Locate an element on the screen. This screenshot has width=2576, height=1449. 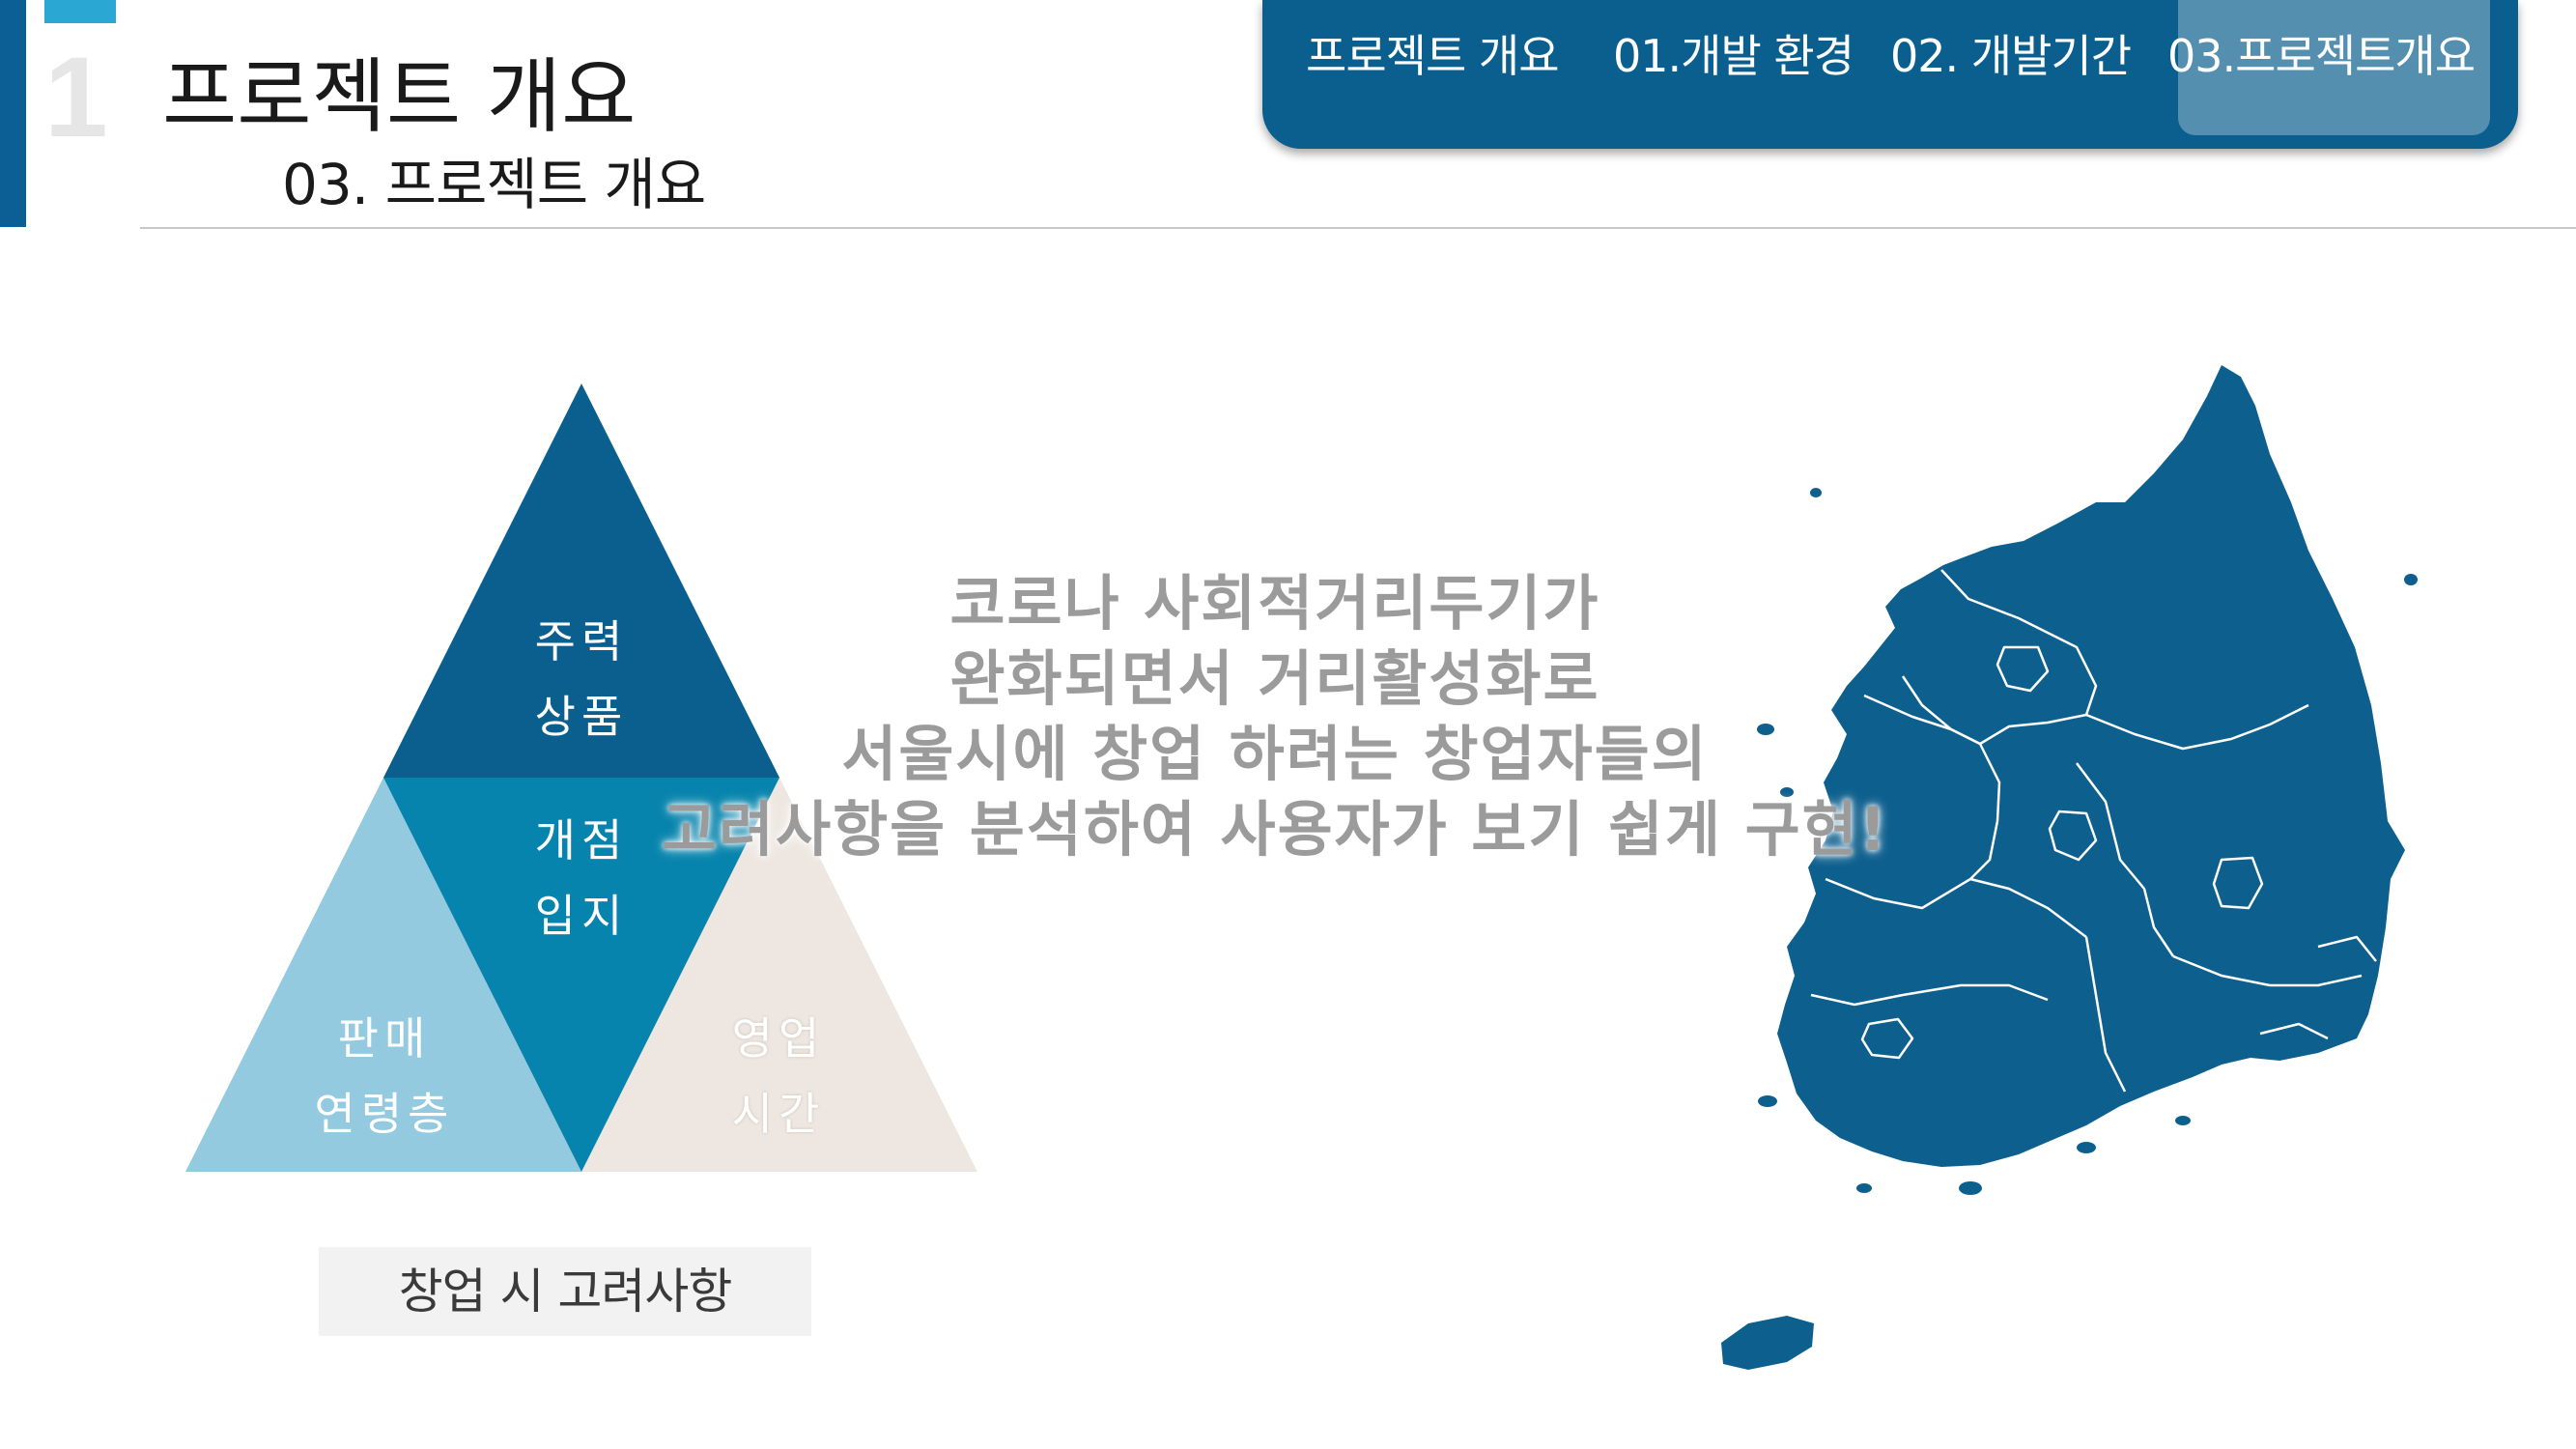
overlay-line-1: 코로나 사회적거리두기가 is located at coordinates (1274, 603).